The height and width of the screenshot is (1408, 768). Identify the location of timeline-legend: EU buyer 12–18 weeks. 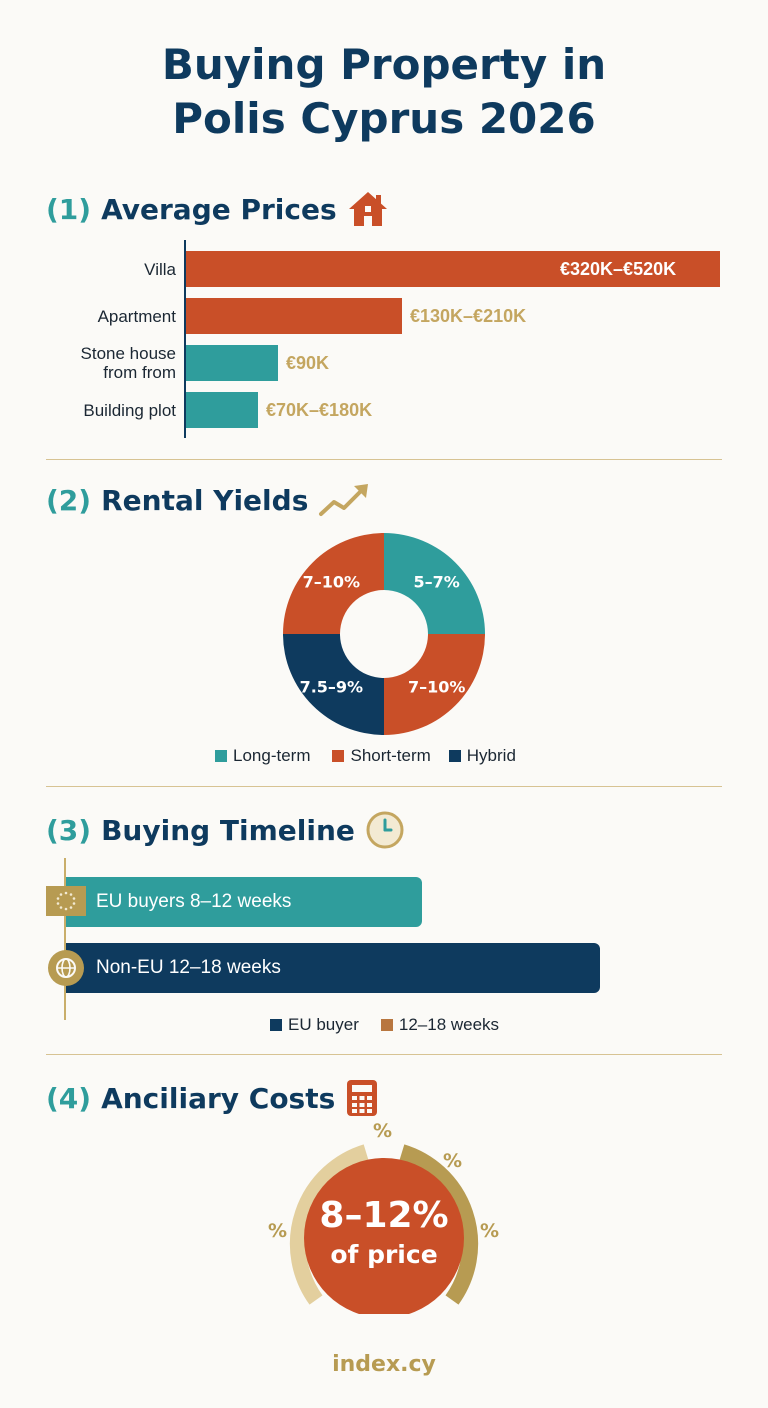
(384, 1025).